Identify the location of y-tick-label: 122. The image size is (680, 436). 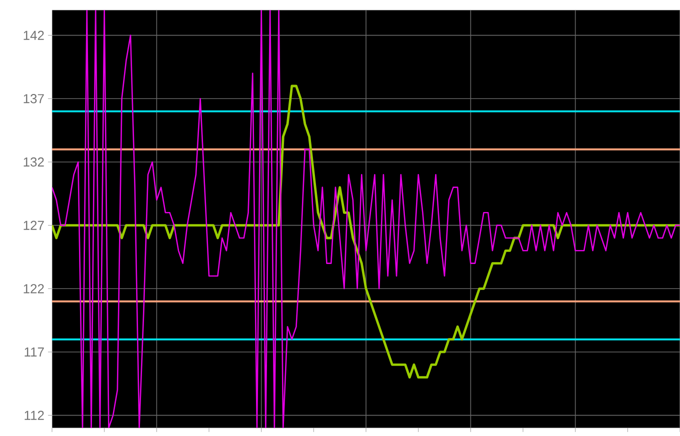
(34, 289).